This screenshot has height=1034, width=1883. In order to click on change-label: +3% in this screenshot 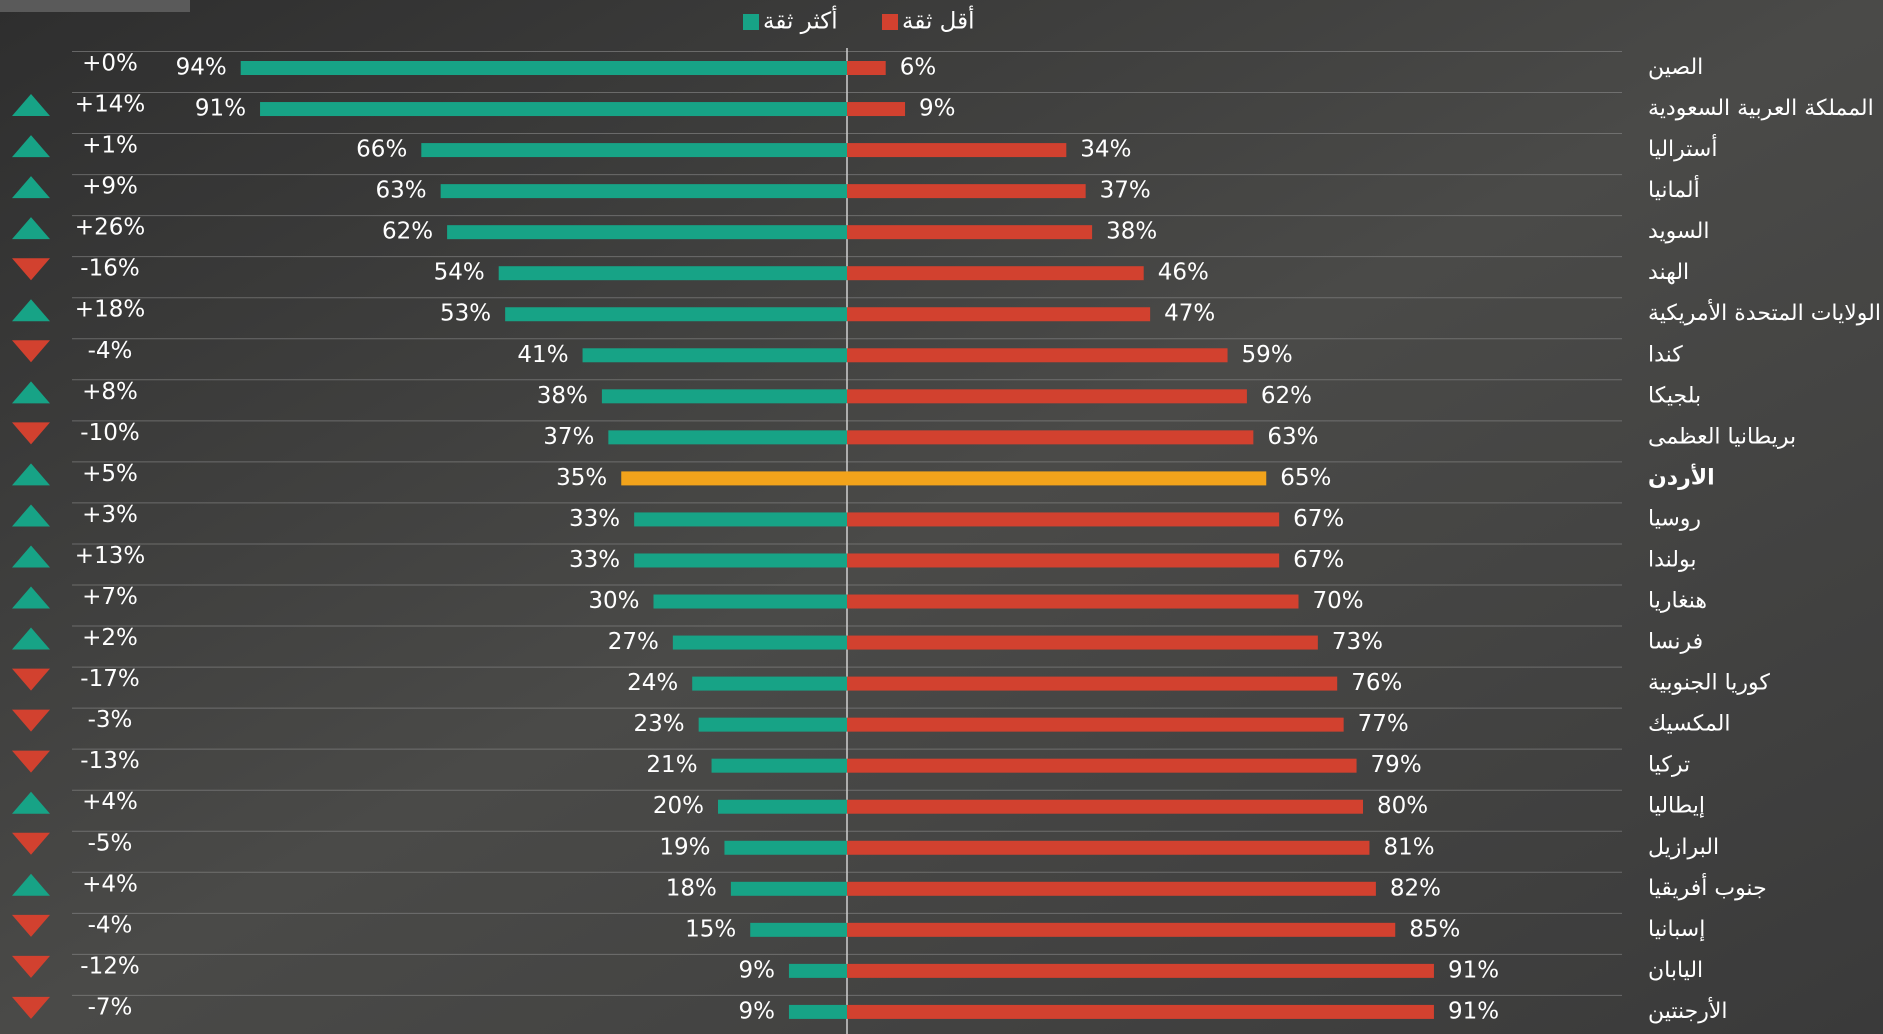, I will do `click(110, 515)`.